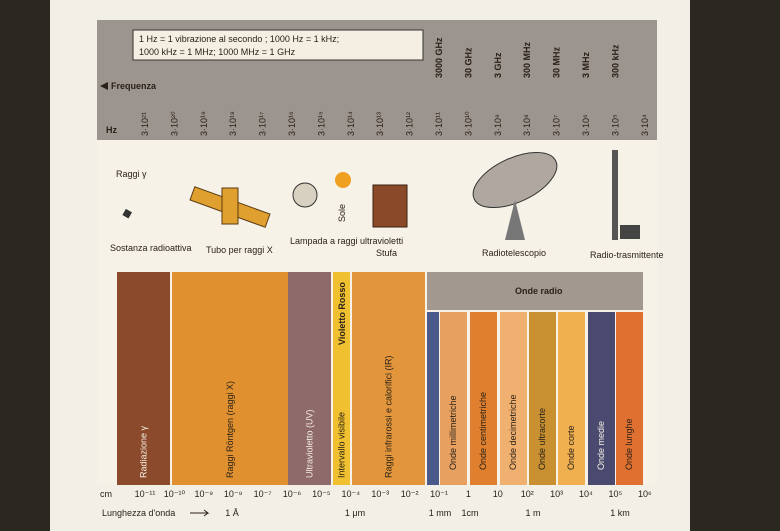 The height and width of the screenshot is (531, 780). What do you see at coordinates (230, 429) in the screenshot?
I see `band-label: Raggi Röntgen (raggi X)` at bounding box center [230, 429].